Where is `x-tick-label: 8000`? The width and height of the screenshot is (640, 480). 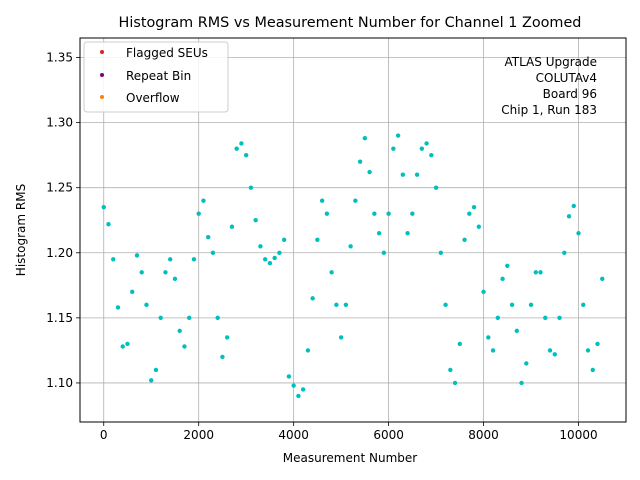
x-tick-label: 8000 is located at coordinates (483, 435).